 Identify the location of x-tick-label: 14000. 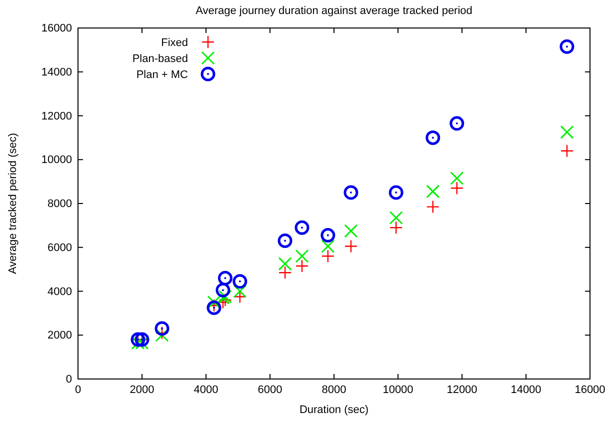
(526, 390).